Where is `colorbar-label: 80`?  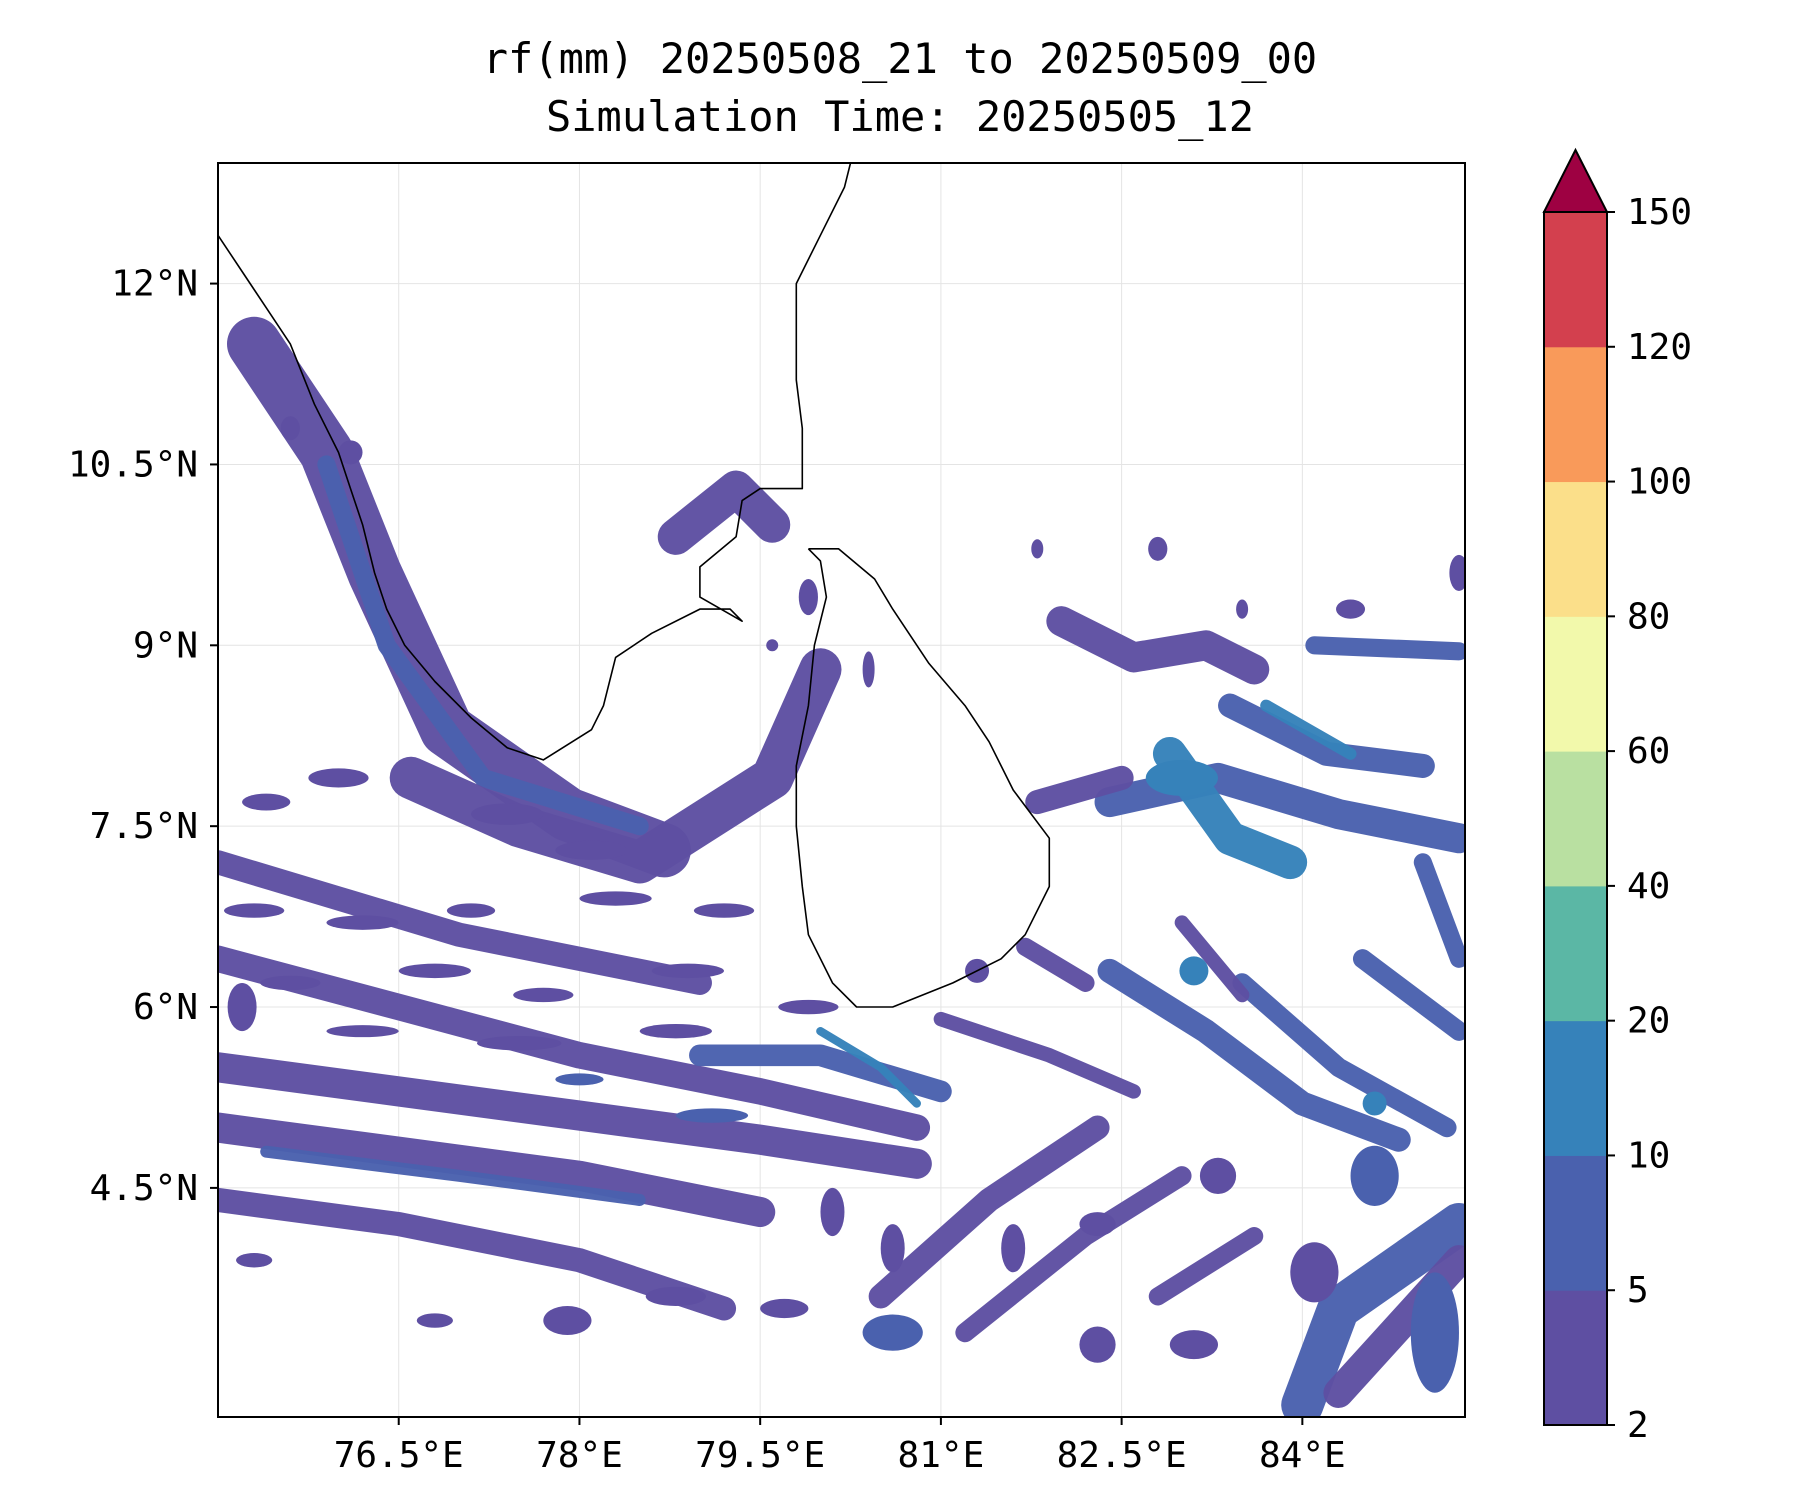
colorbar-label: 80 is located at coordinates (1648, 616).